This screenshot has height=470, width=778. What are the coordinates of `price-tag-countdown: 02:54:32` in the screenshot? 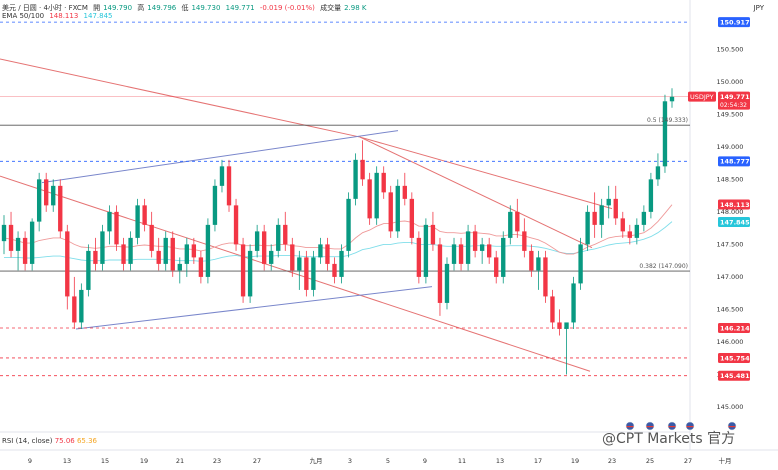 It's located at (733, 105).